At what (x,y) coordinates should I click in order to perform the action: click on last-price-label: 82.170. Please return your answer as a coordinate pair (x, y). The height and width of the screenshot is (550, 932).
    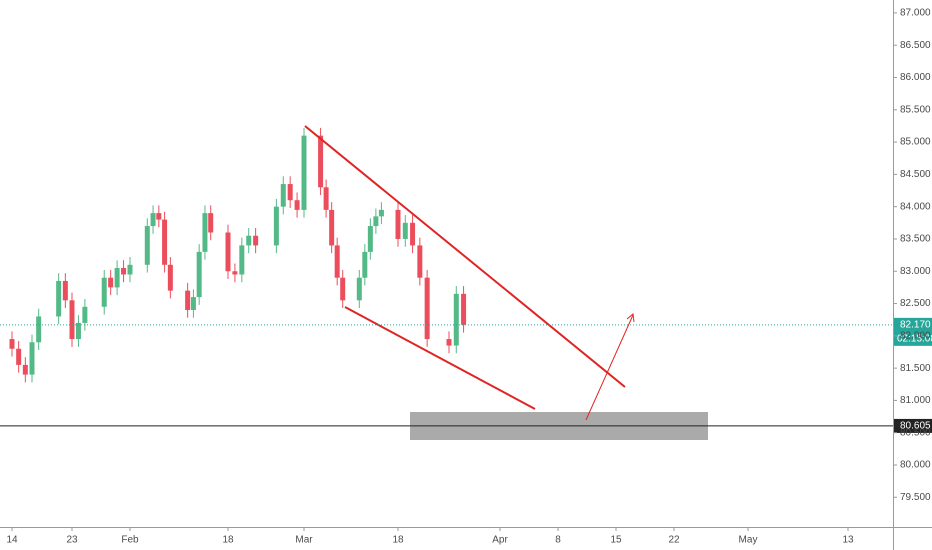
    Looking at the image, I should click on (915, 324).